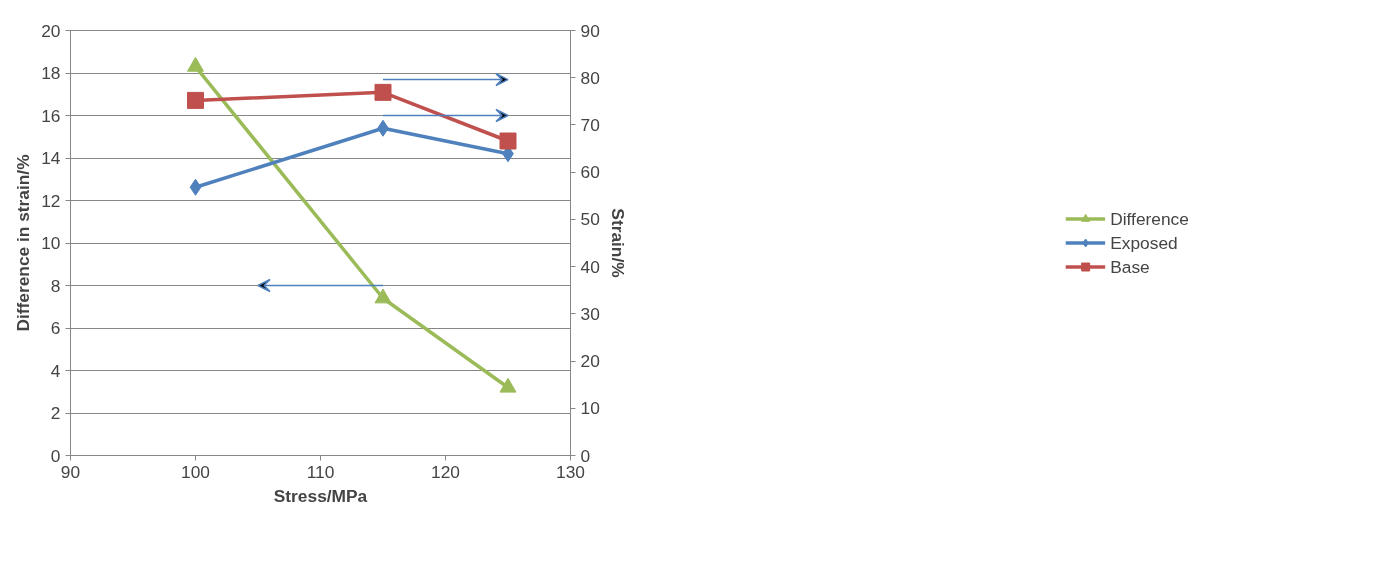  Describe the element at coordinates (55, 328) in the screenshot. I see `y-tick-label: 6` at that location.